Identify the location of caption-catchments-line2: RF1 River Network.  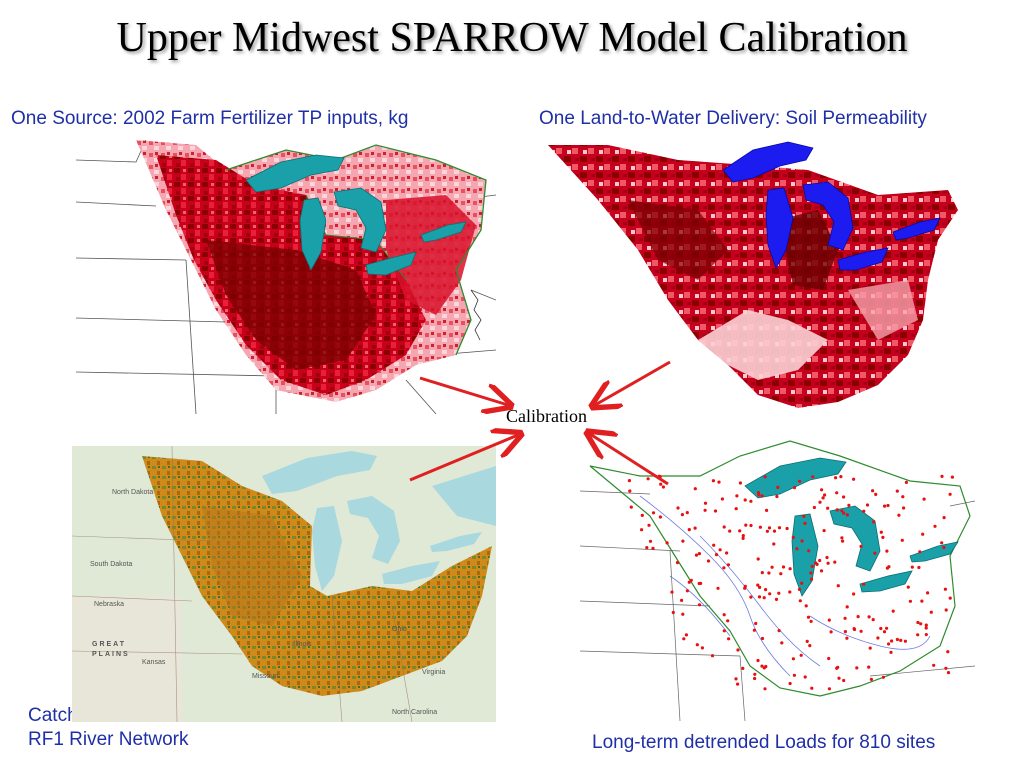
(108, 739).